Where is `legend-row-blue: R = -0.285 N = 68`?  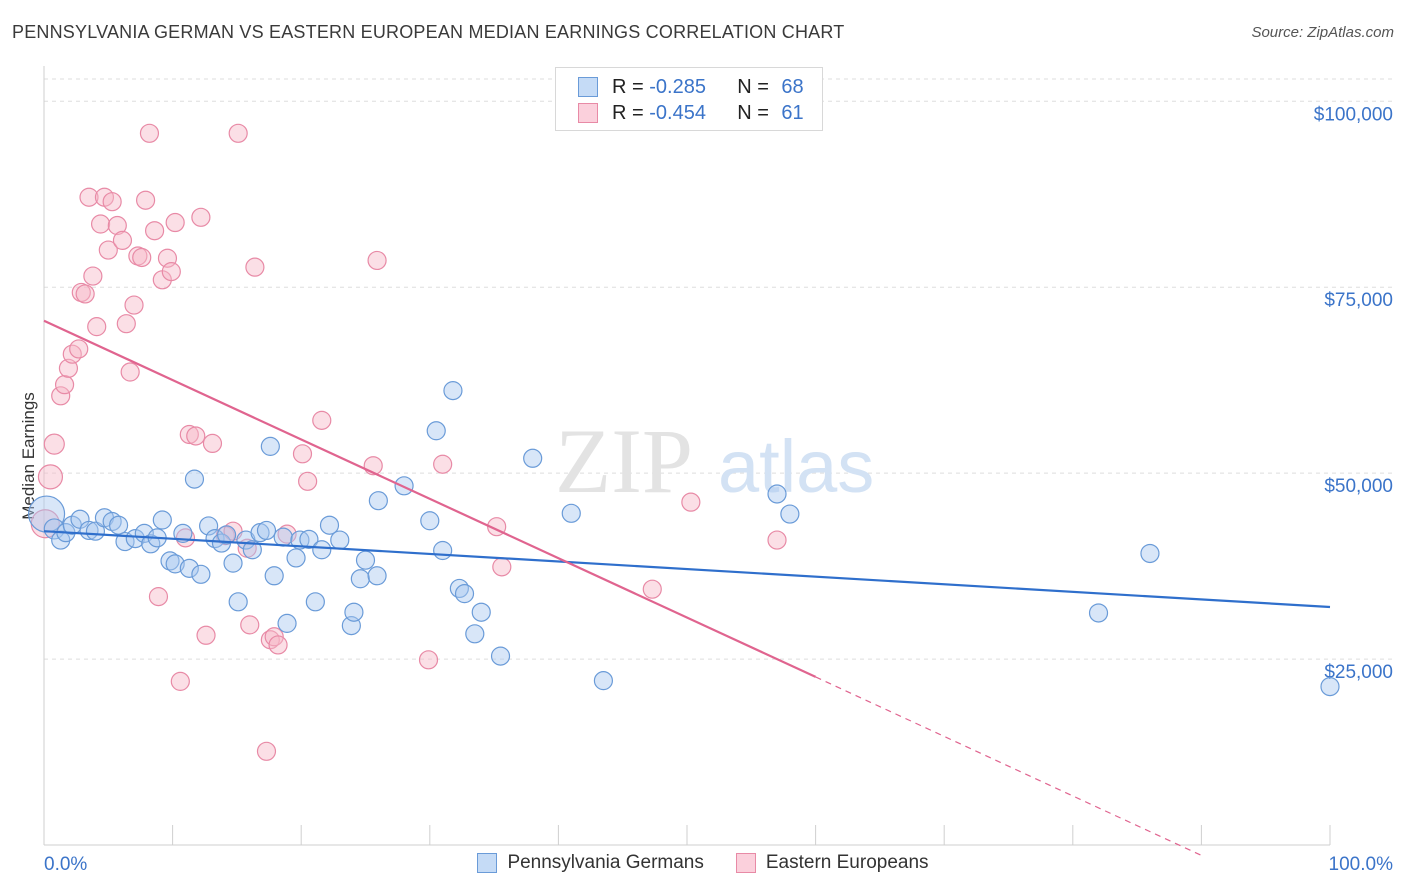 legend-row-blue: R = -0.285 N = 68 is located at coordinates (694, 87).